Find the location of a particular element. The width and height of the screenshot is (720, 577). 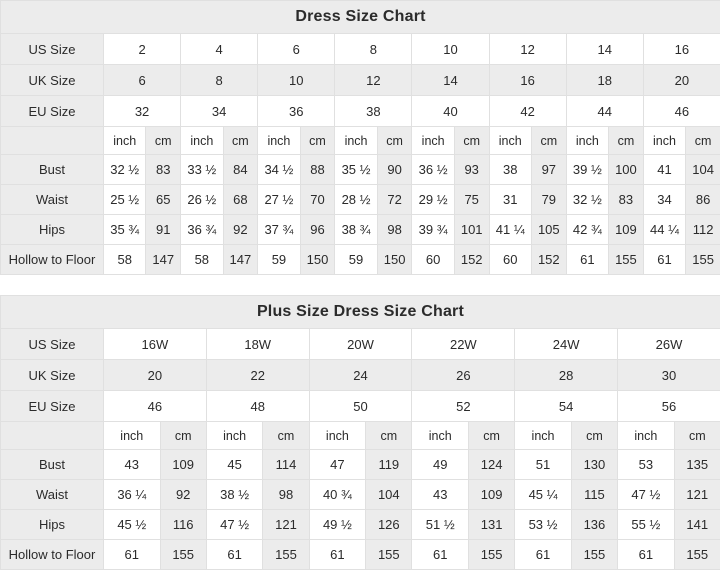

chart-title-row: Dress Size Chart is located at coordinates (360, 17).